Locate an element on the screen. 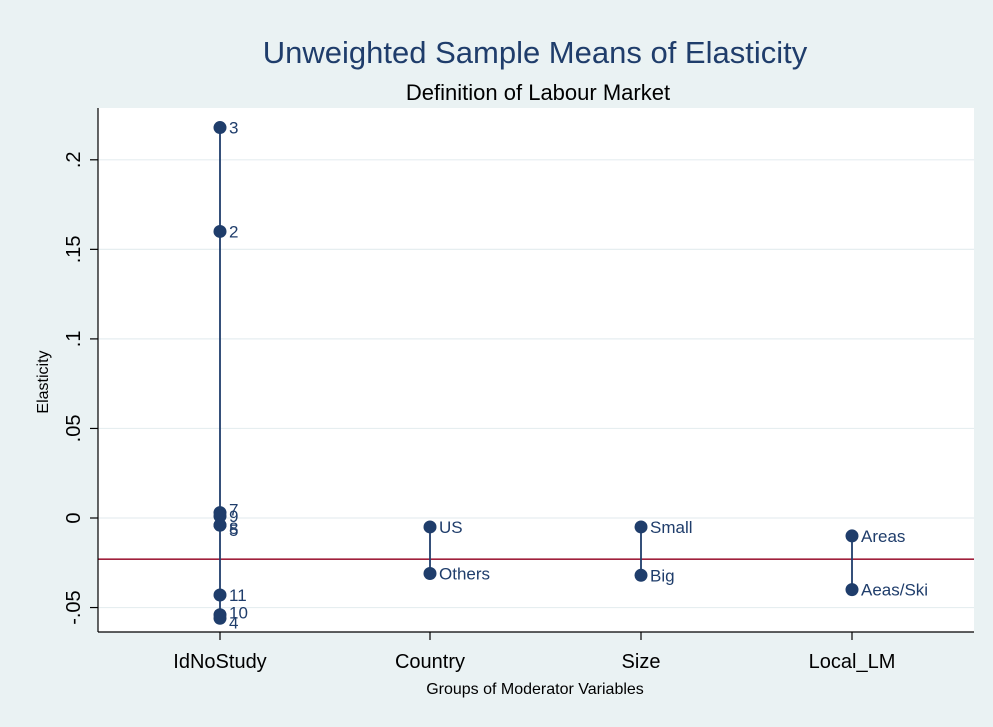 This screenshot has width=993, height=727. y-tick-label: .15 is located at coordinates (74, 249).